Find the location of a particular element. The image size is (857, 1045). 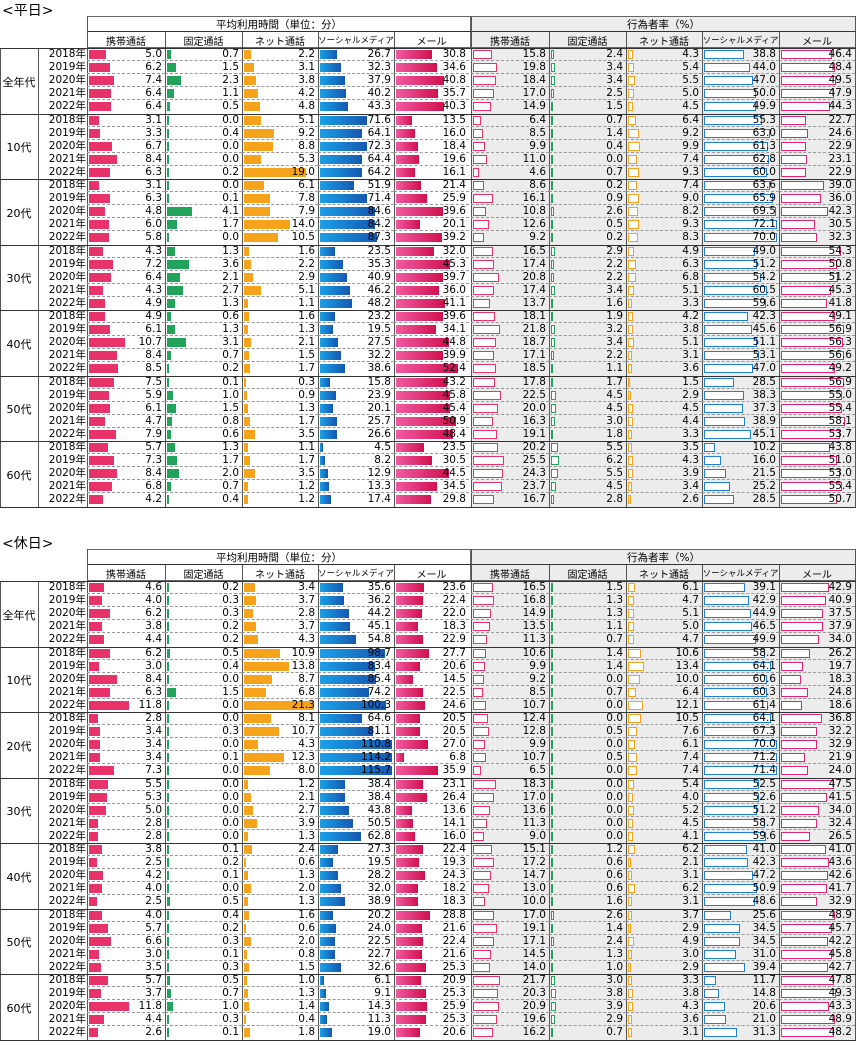

time-value: 1.1 is located at coordinates (230, 93).